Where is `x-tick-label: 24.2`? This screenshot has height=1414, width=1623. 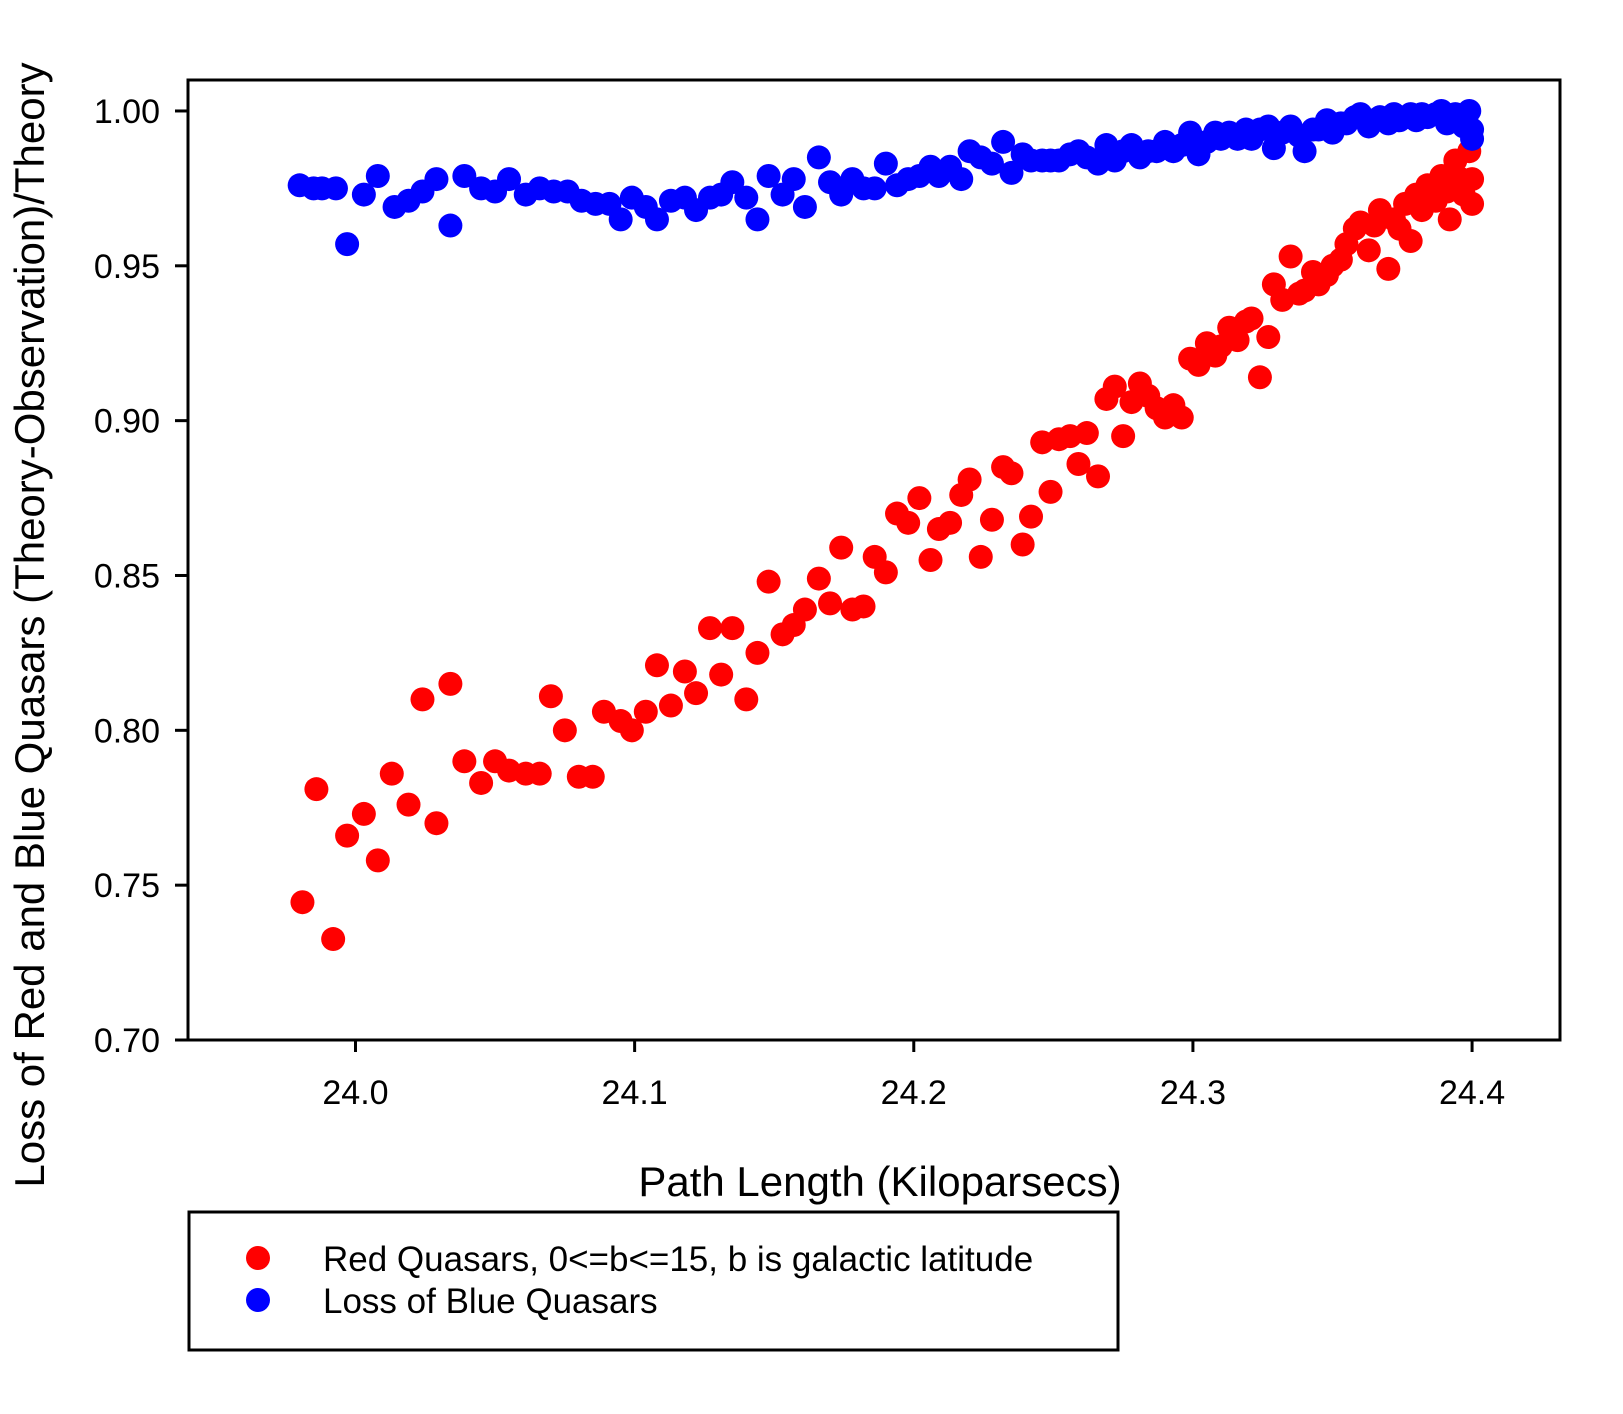 x-tick-label: 24.2 is located at coordinates (914, 1093).